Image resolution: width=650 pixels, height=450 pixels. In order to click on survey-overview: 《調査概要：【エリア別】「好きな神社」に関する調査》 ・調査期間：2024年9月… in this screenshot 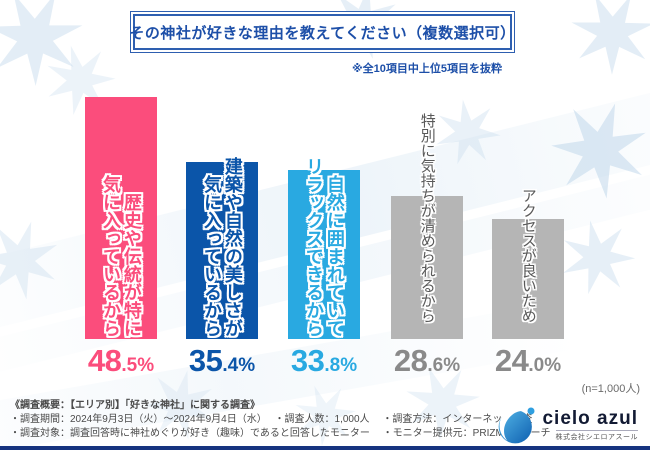, I will do `click(280, 420)`.